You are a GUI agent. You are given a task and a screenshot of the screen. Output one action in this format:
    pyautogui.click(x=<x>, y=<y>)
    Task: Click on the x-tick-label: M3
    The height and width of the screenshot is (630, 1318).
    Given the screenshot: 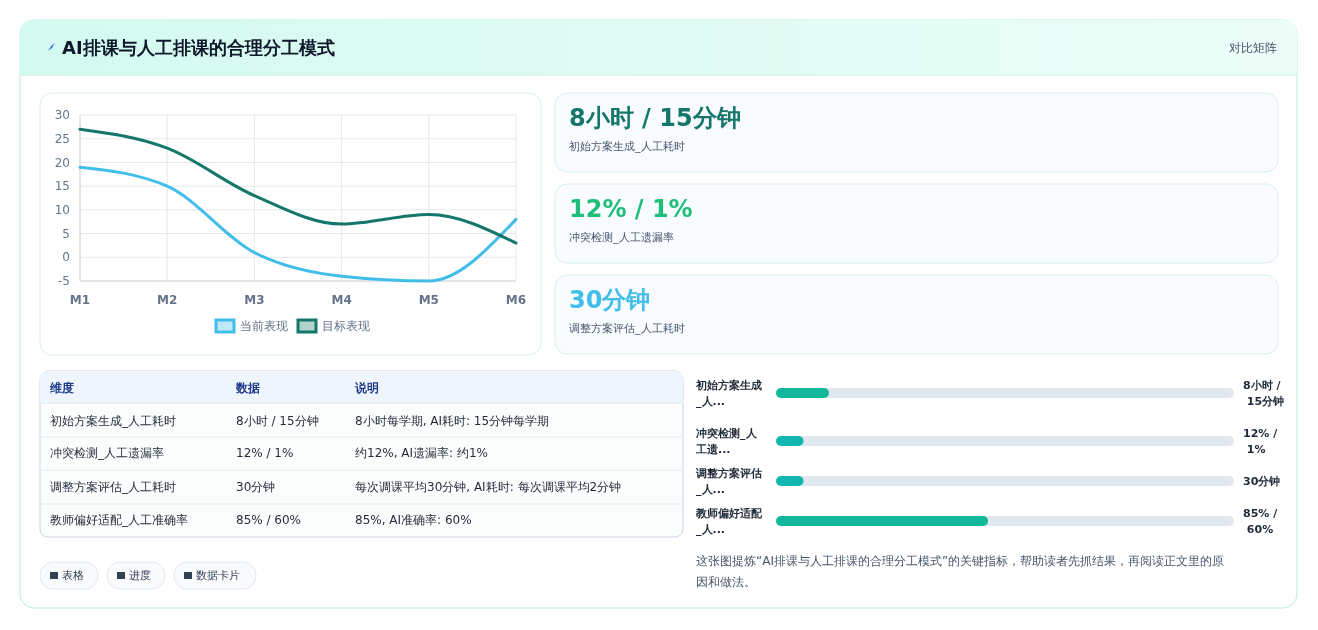 What is the action you would take?
    pyautogui.click(x=254, y=300)
    